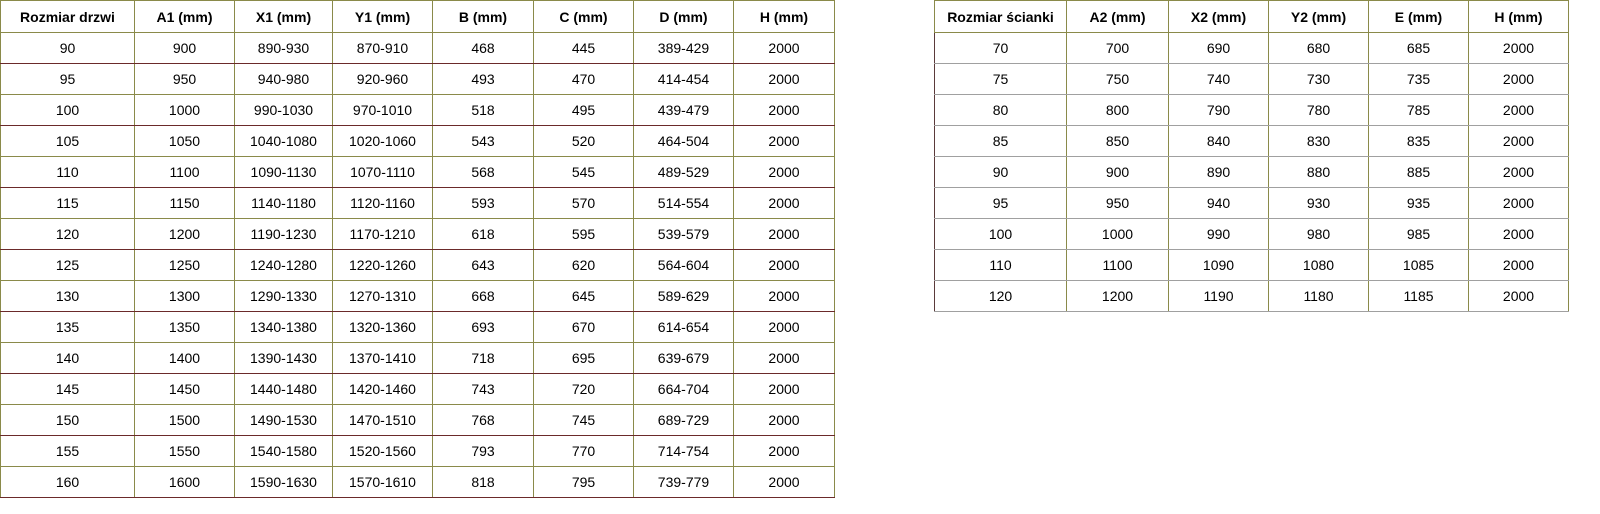 The image size is (1600, 514). Describe the element at coordinates (683, 389) in the screenshot. I see `table-cell: 664-704` at that location.